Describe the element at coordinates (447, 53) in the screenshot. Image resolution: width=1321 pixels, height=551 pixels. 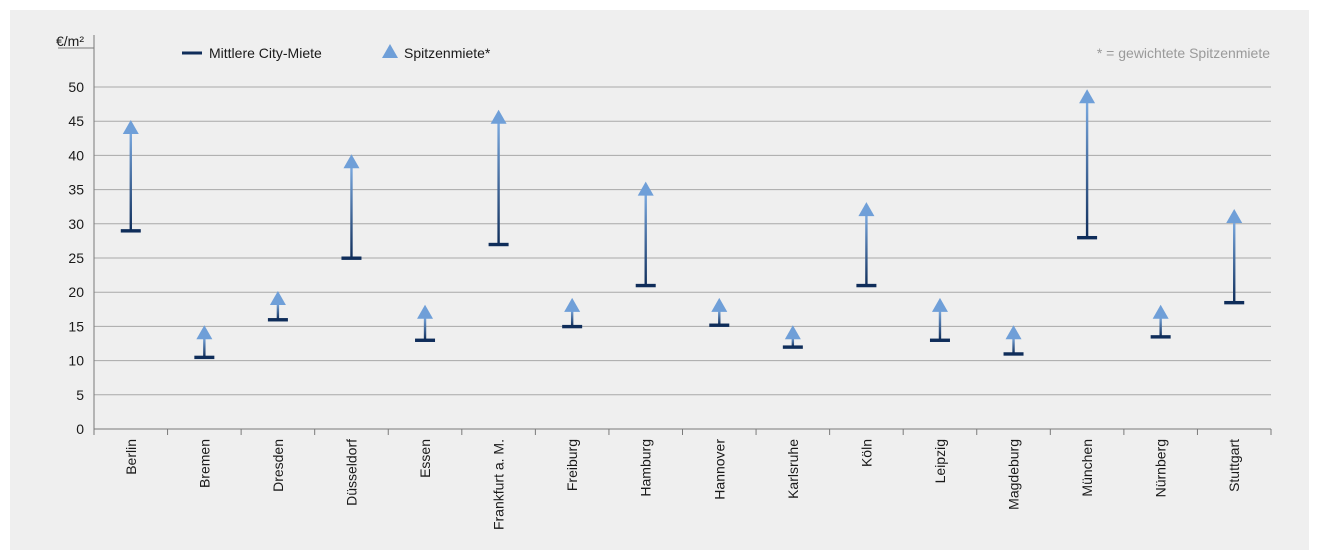
I see `legend-label-spitzenmiete: Spitzenmiete*` at that location.